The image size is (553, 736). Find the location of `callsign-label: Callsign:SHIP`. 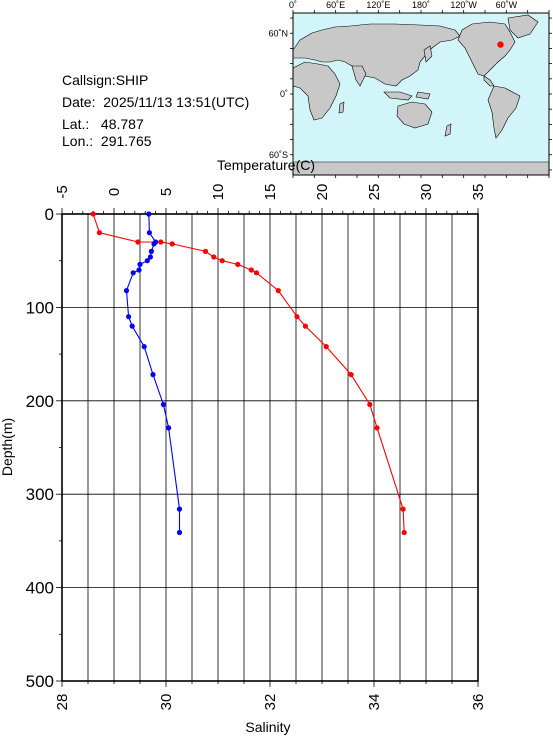

callsign-label: Callsign:SHIP is located at coordinates (105, 80).